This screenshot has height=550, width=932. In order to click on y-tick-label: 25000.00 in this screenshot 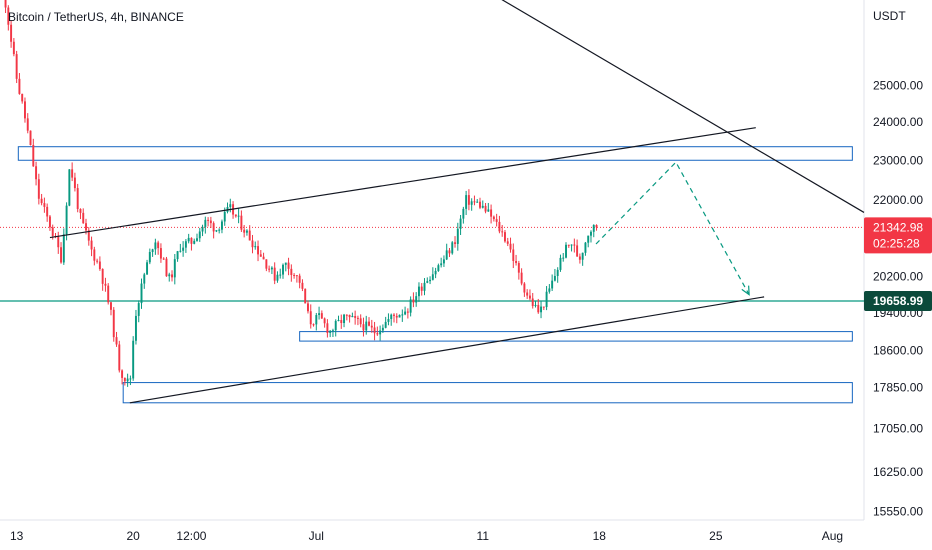, I will do `click(898, 85)`.